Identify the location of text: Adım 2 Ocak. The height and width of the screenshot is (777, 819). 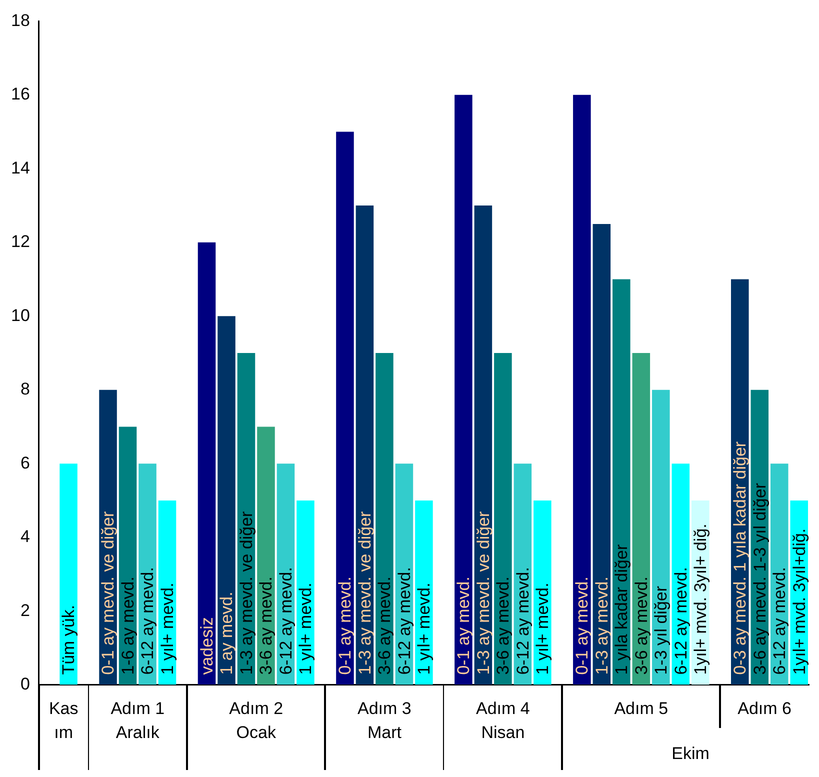
(256, 721).